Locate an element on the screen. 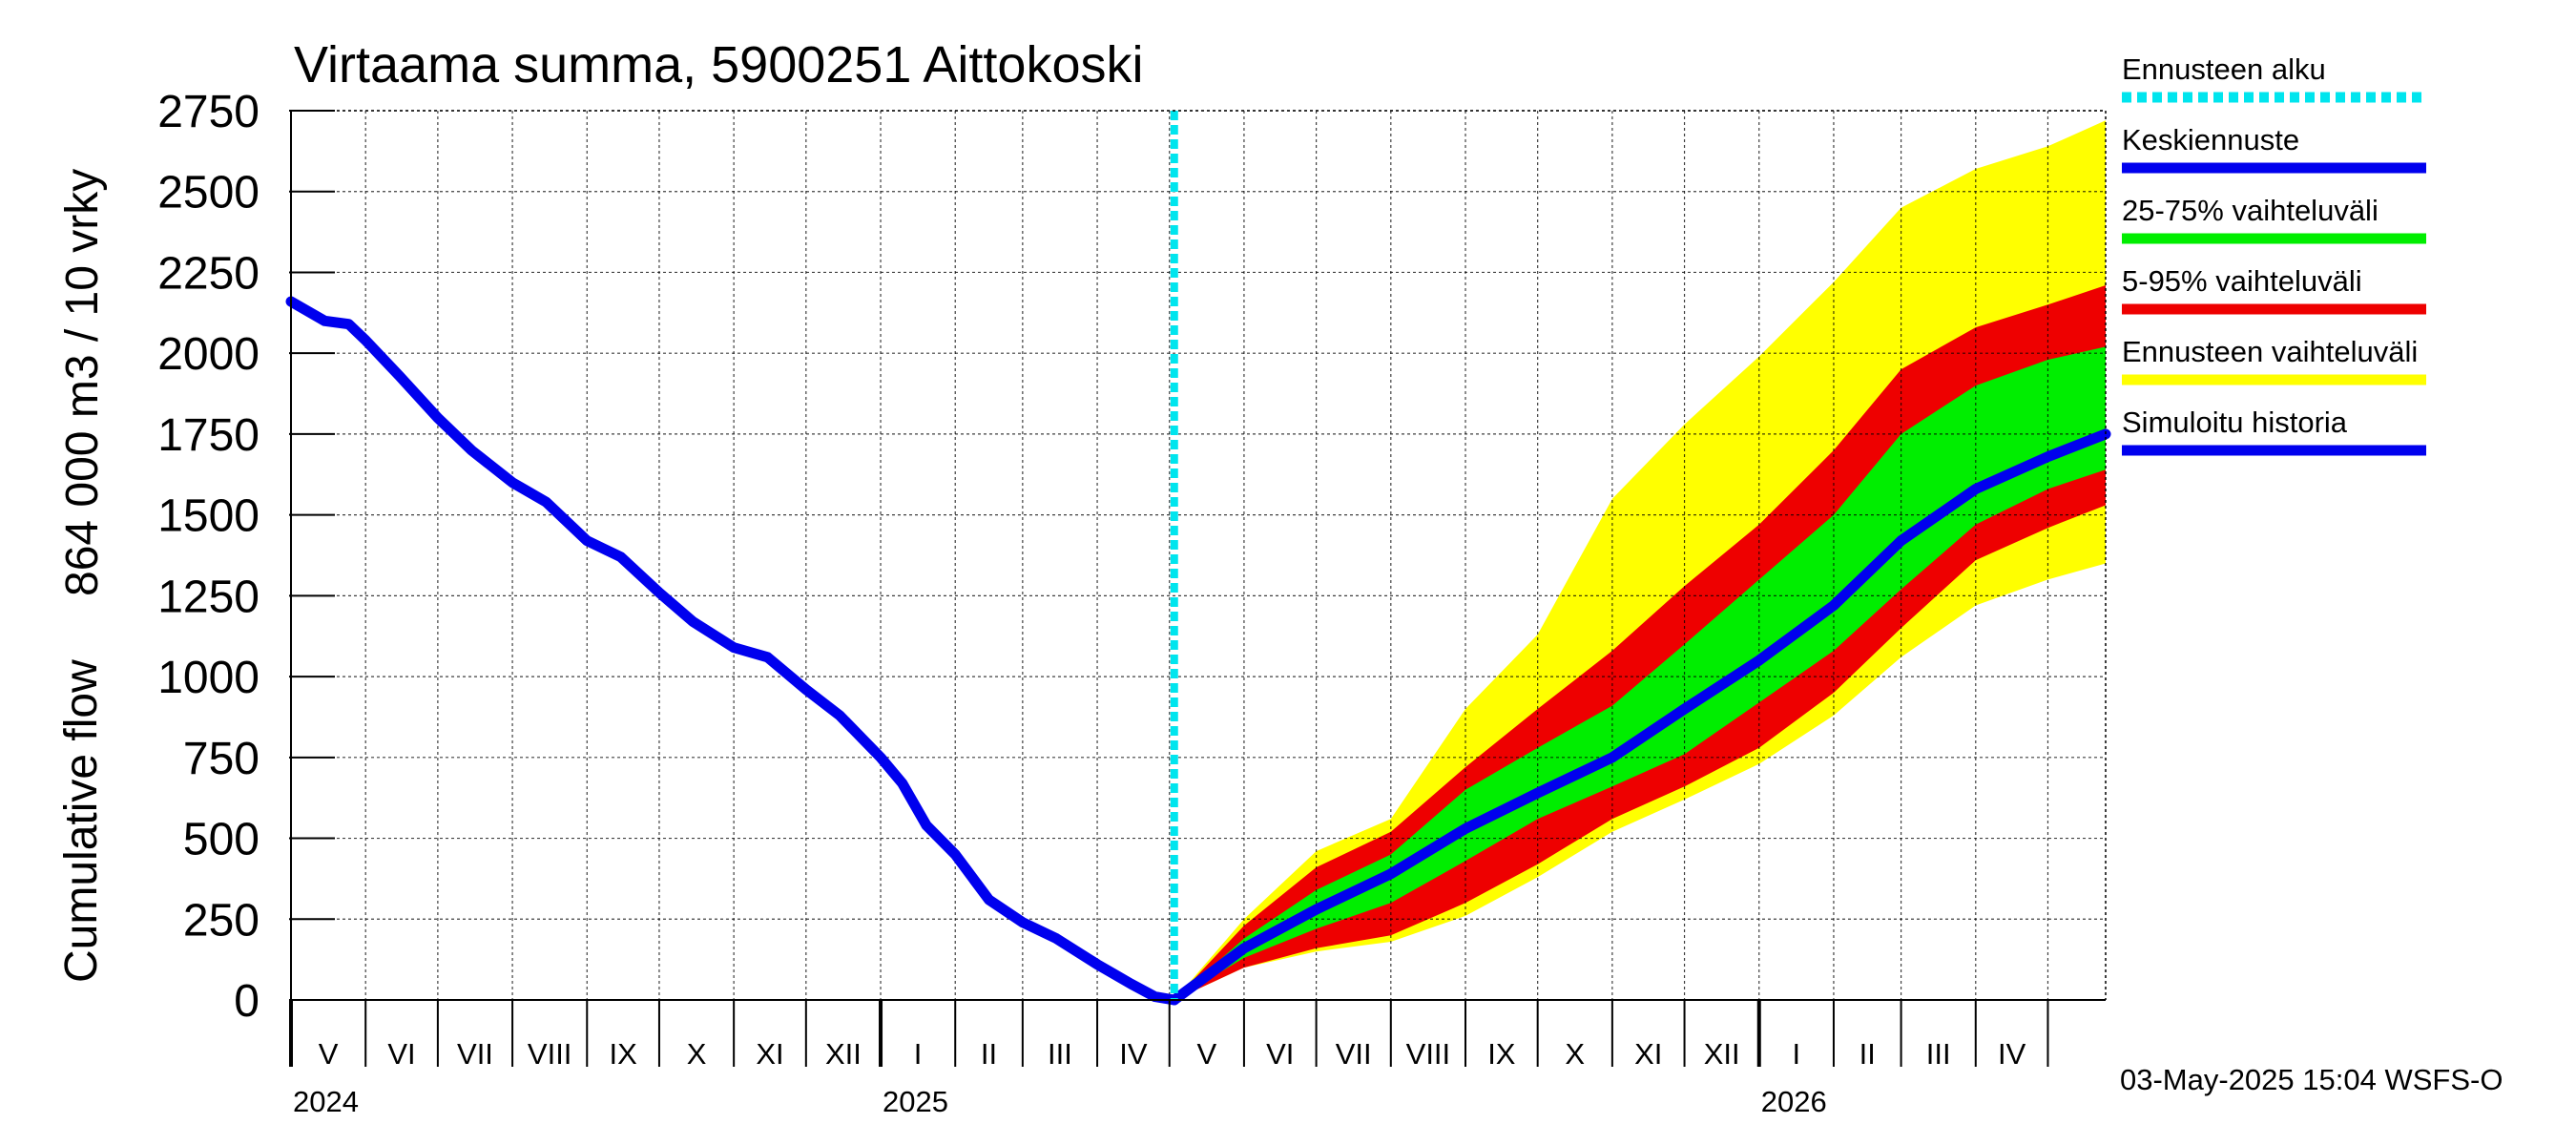 The height and width of the screenshot is (1145, 2576). y-tick-label: 2000 is located at coordinates (208, 354).